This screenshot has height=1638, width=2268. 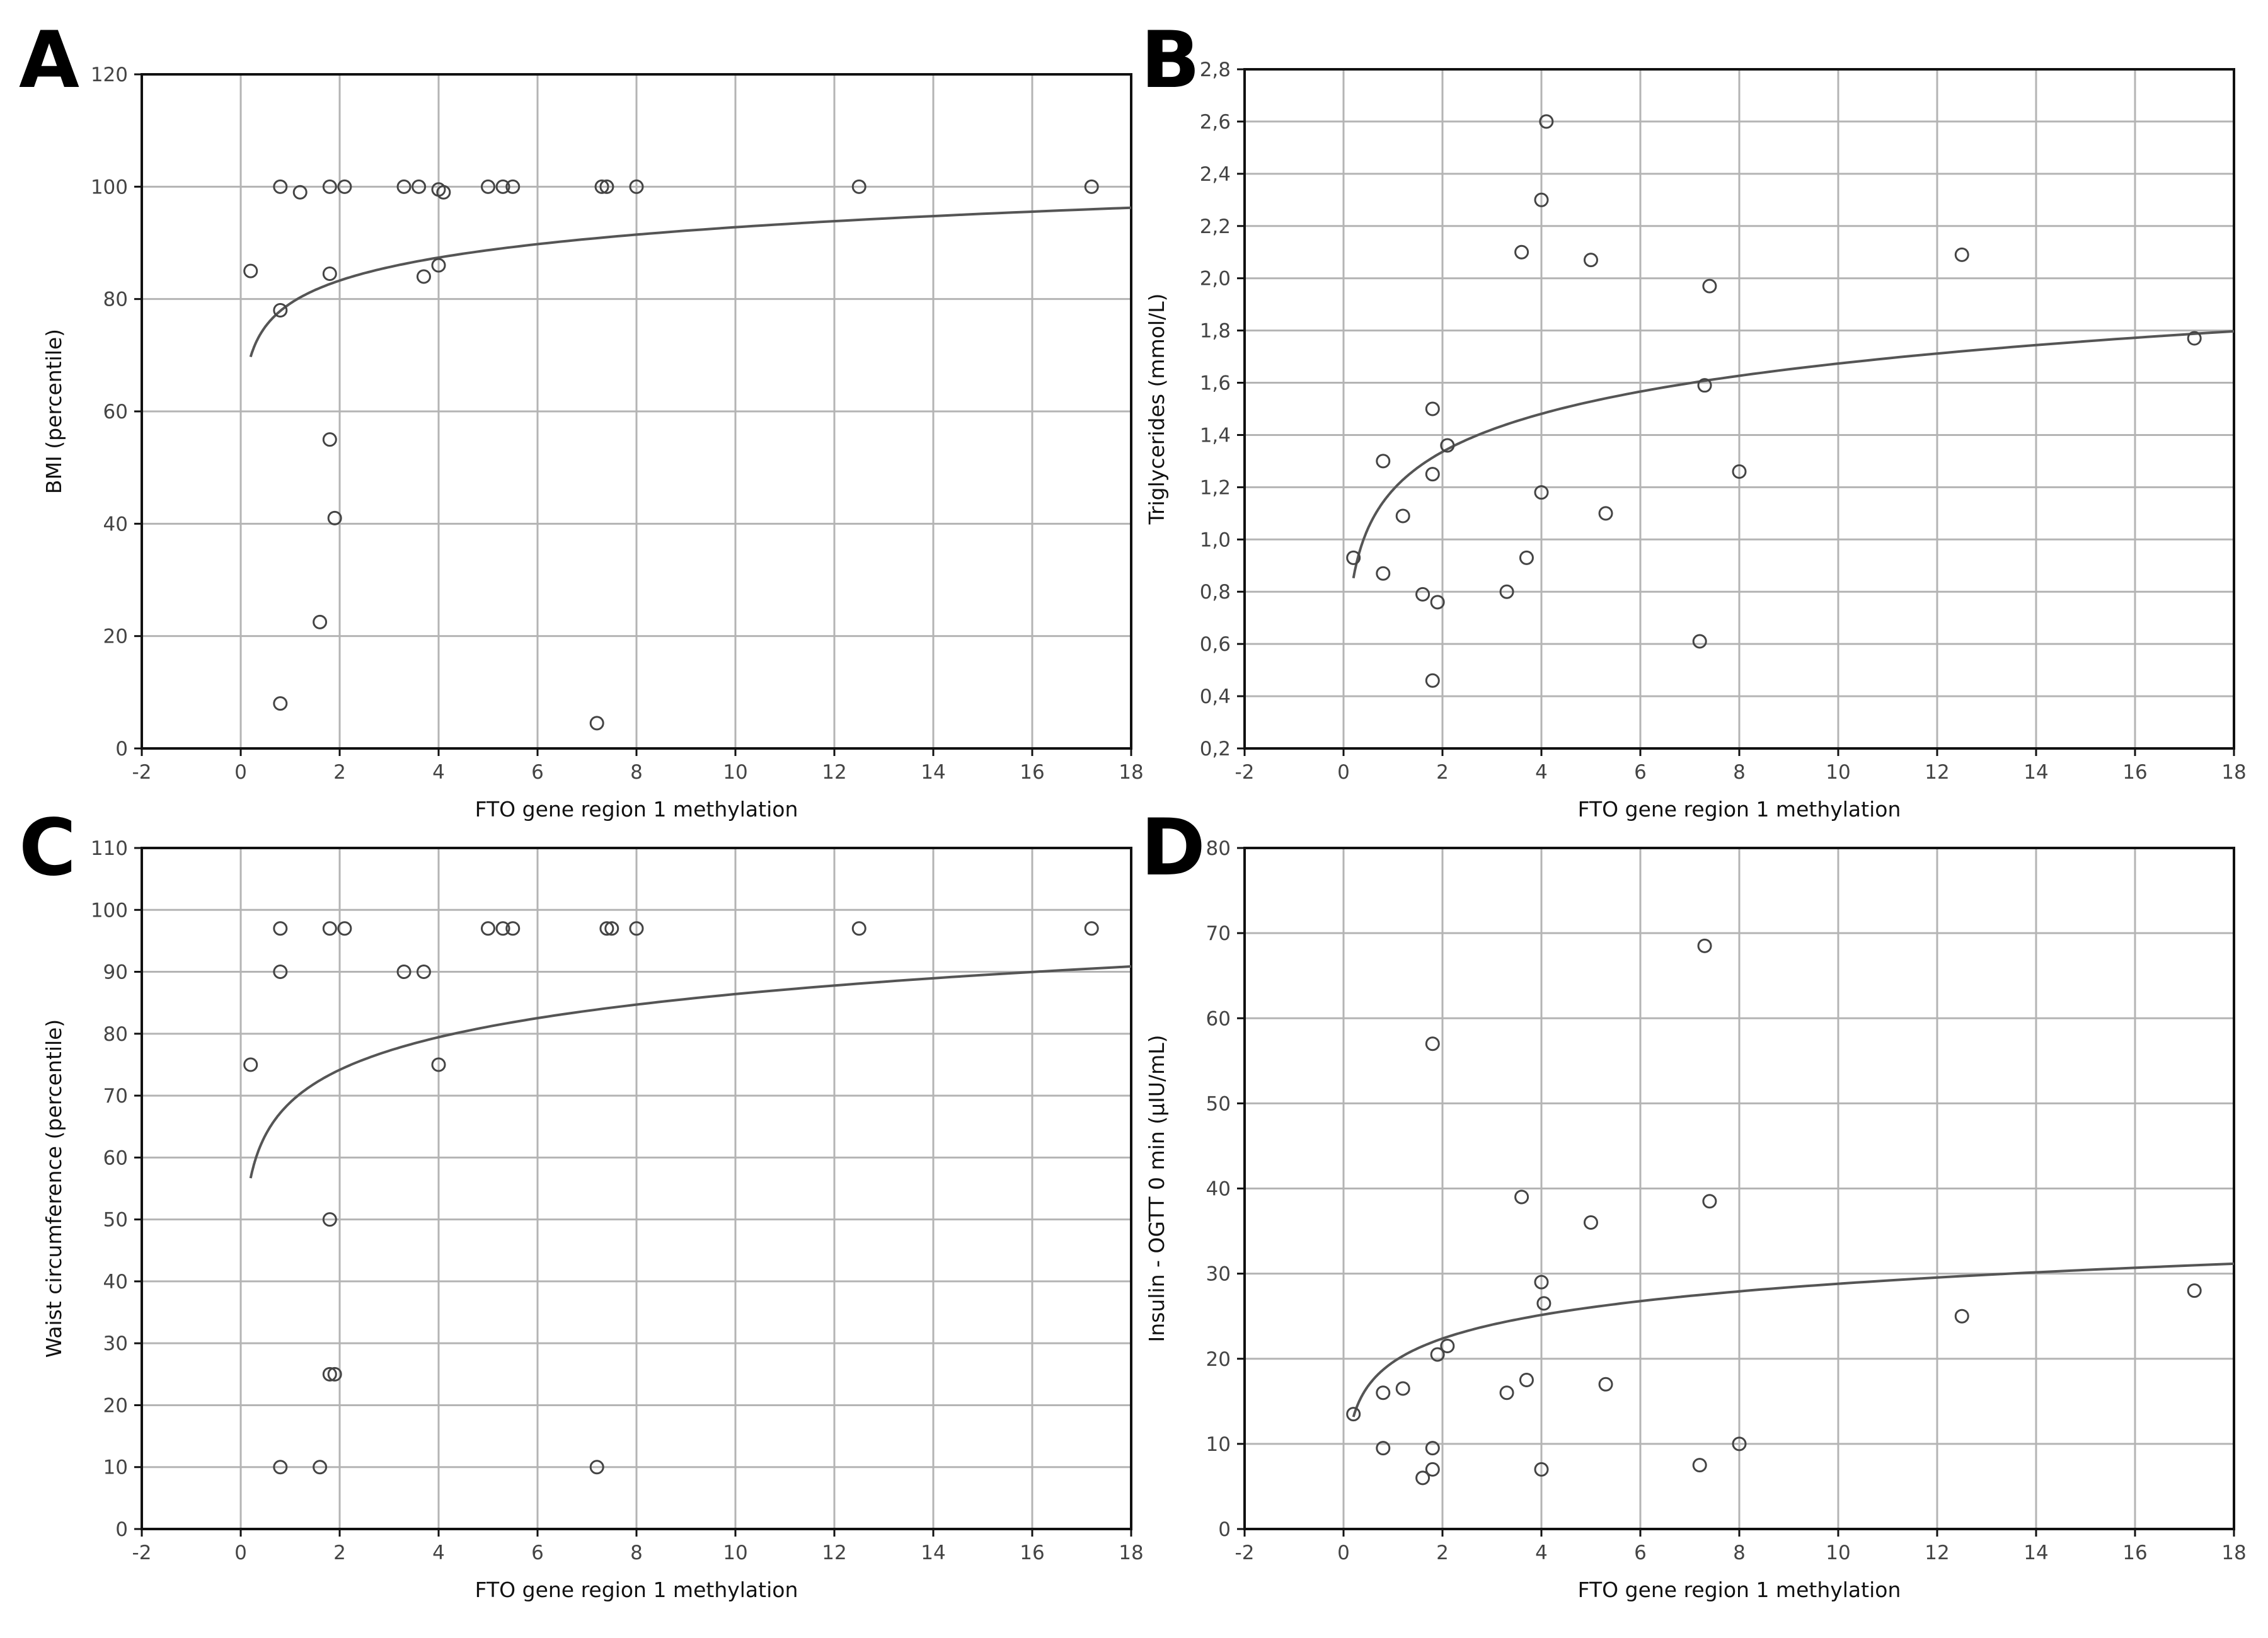 I want to click on panel-label: C, so click(x=47, y=848).